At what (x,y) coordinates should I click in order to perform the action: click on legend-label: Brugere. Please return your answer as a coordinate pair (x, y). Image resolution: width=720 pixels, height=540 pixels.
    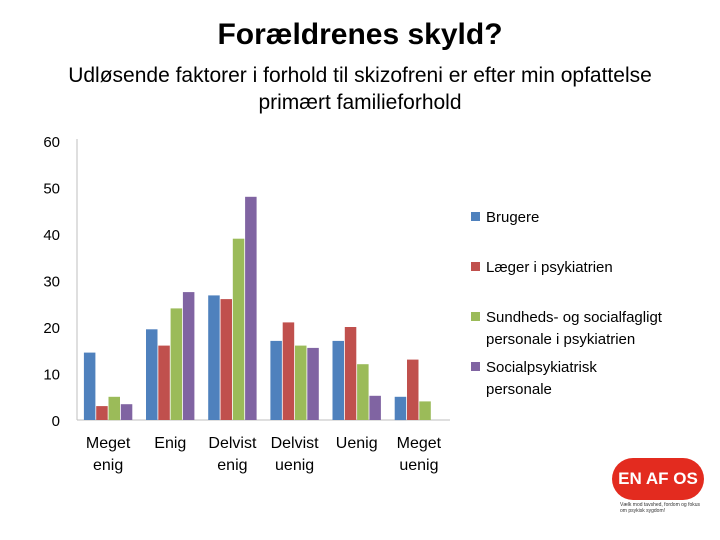
    Looking at the image, I should click on (512, 217).